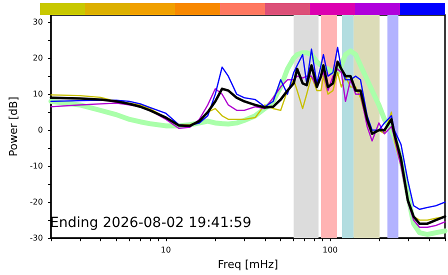 Image resolution: width=448 pixels, height=275 pixels. What do you see at coordinates (37, 22) in the screenshot?
I see `y-tick-label: 30` at bounding box center [37, 22].